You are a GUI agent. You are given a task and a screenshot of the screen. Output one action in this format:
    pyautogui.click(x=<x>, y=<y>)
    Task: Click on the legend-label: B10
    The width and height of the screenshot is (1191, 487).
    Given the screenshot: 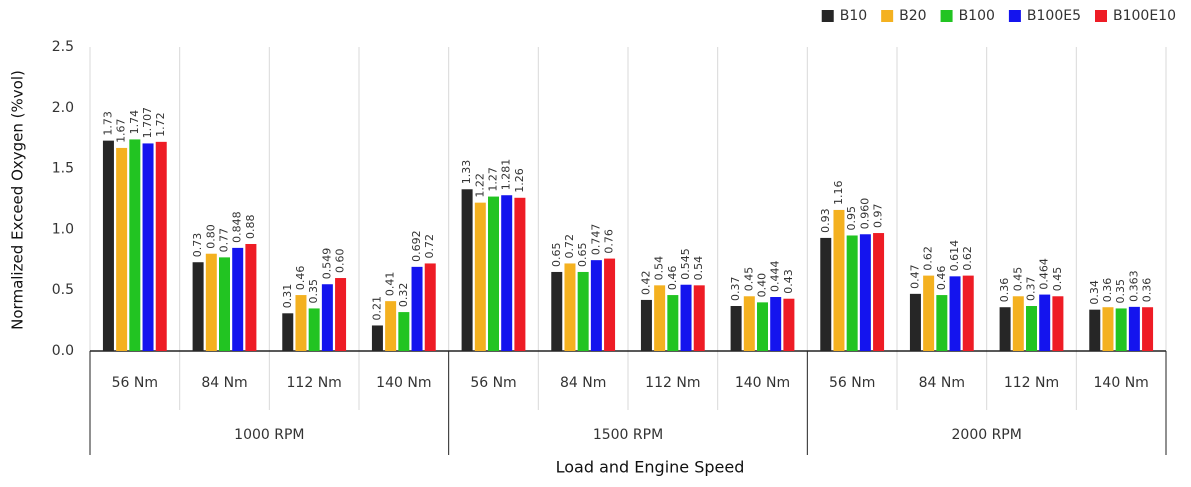 What is the action you would take?
    pyautogui.click(x=853, y=16)
    